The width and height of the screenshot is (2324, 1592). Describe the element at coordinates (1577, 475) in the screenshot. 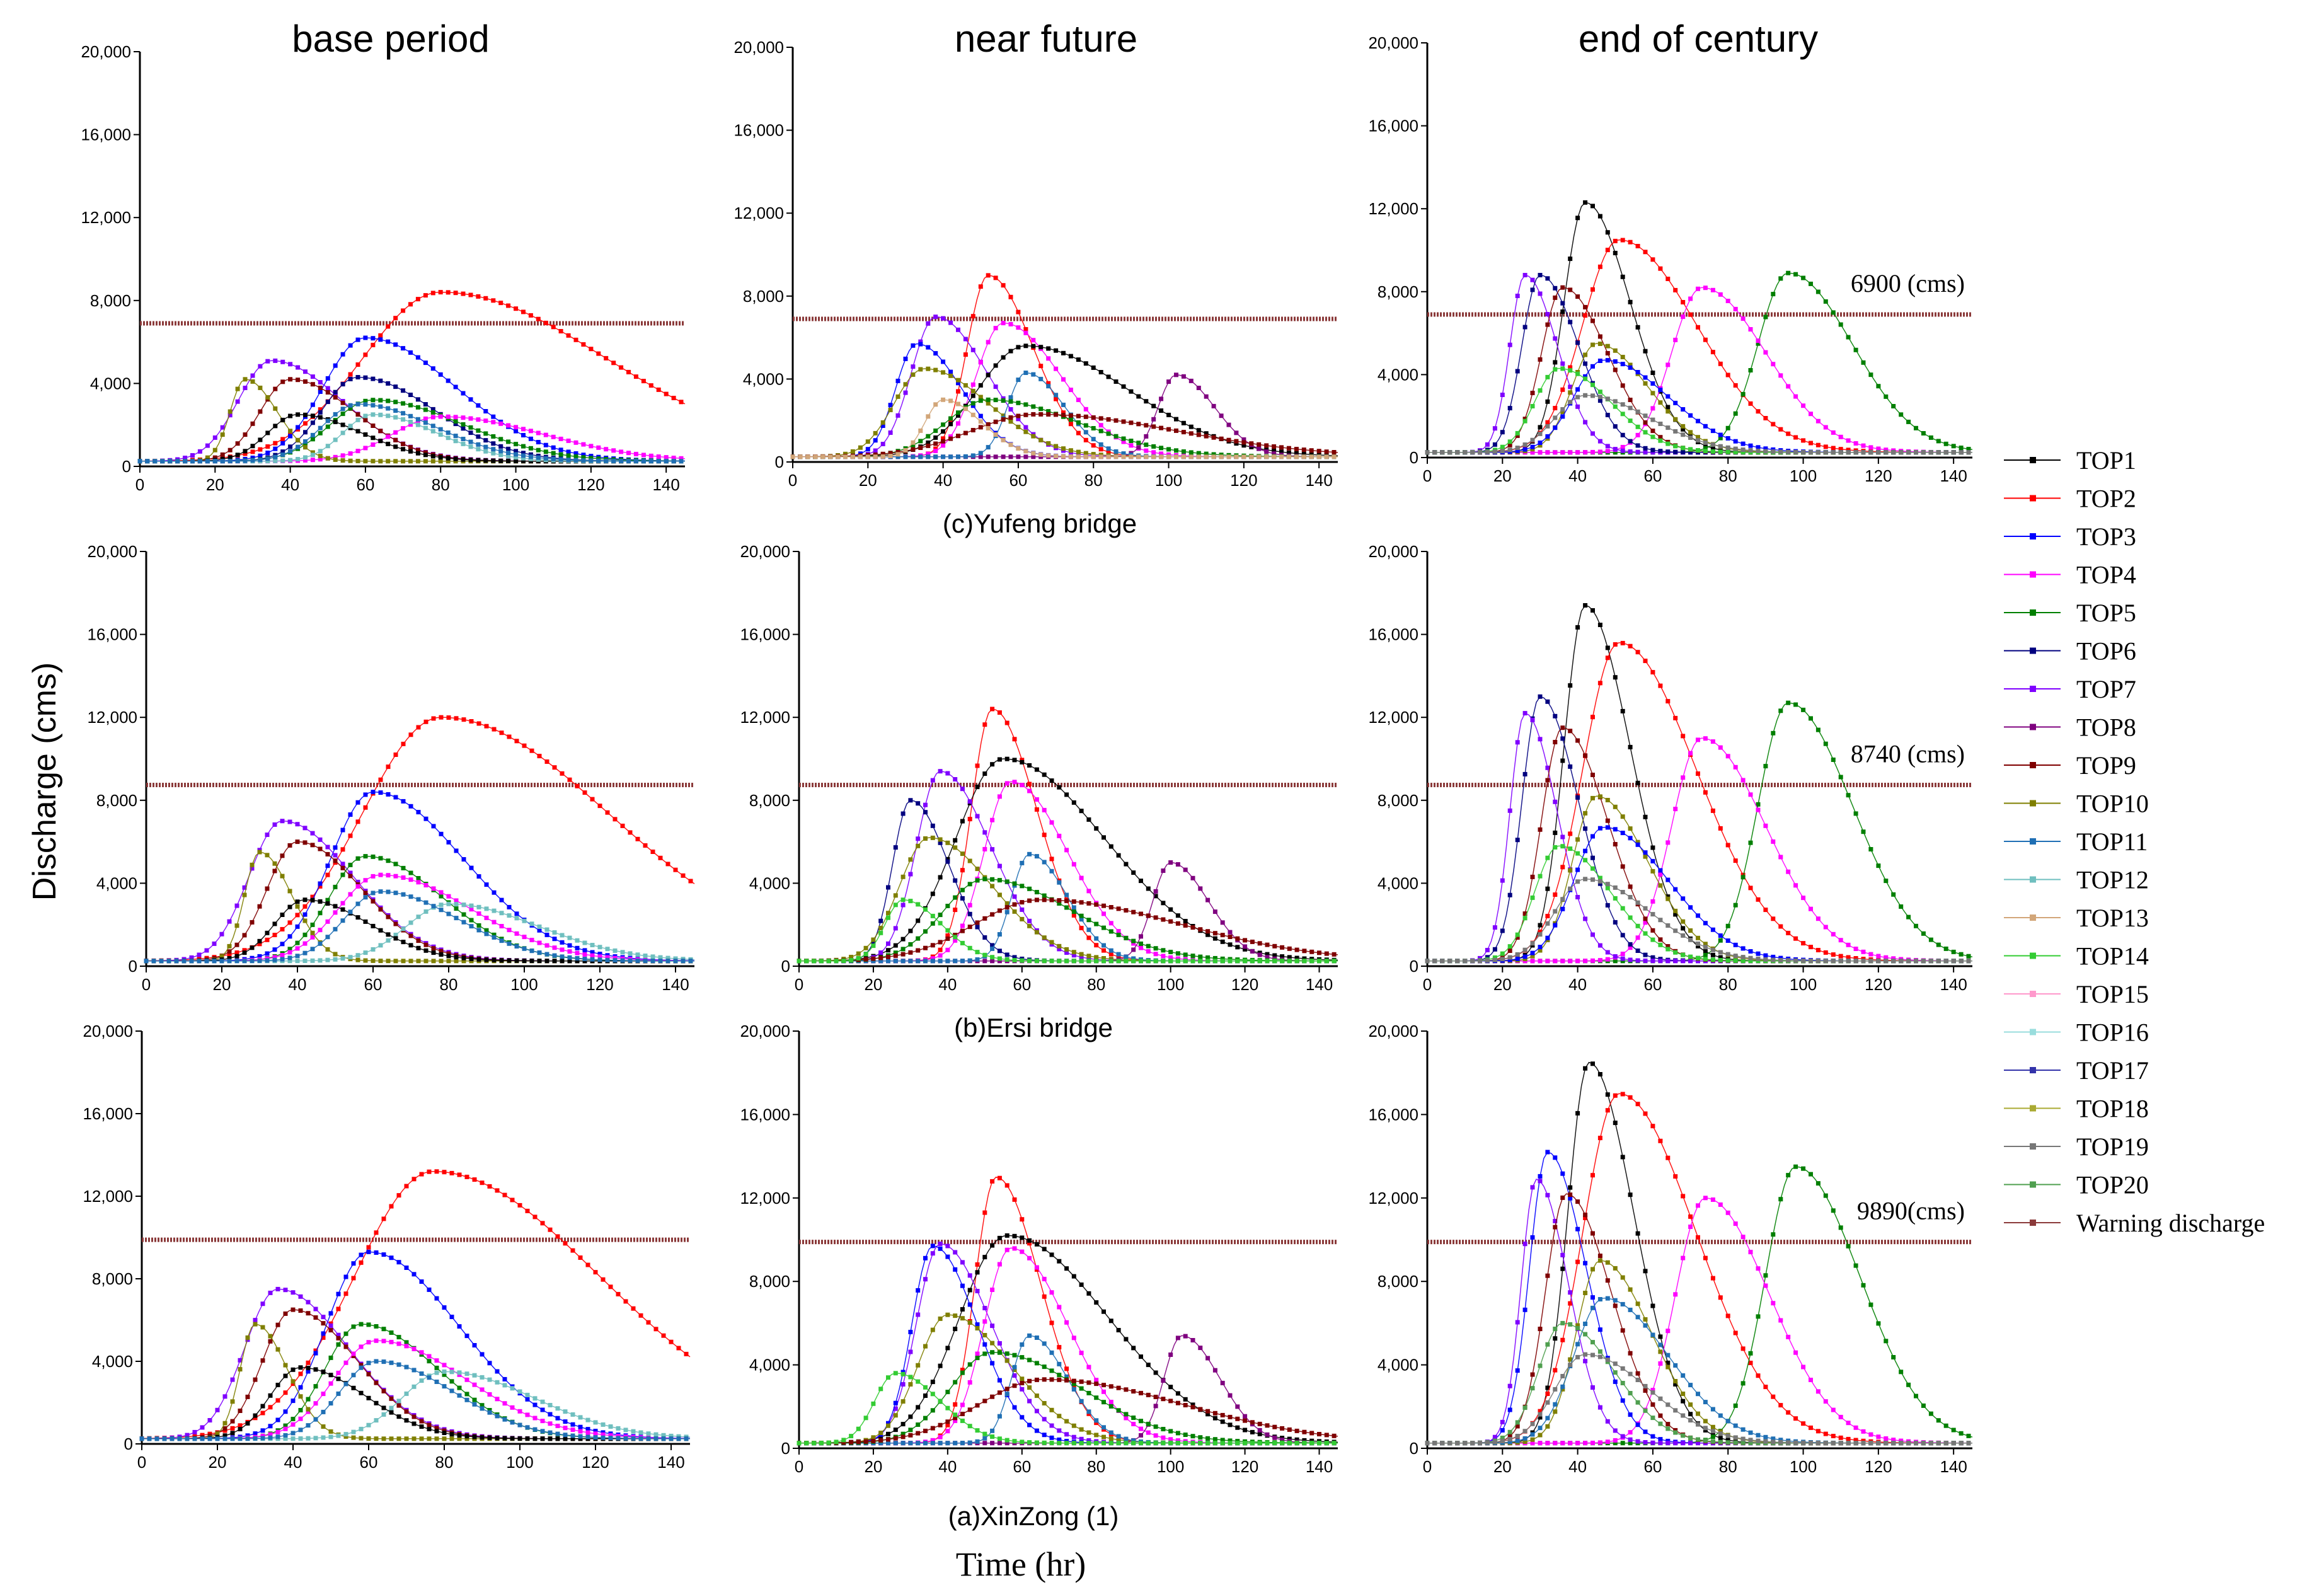

I see `x-tick-label: 40` at that location.